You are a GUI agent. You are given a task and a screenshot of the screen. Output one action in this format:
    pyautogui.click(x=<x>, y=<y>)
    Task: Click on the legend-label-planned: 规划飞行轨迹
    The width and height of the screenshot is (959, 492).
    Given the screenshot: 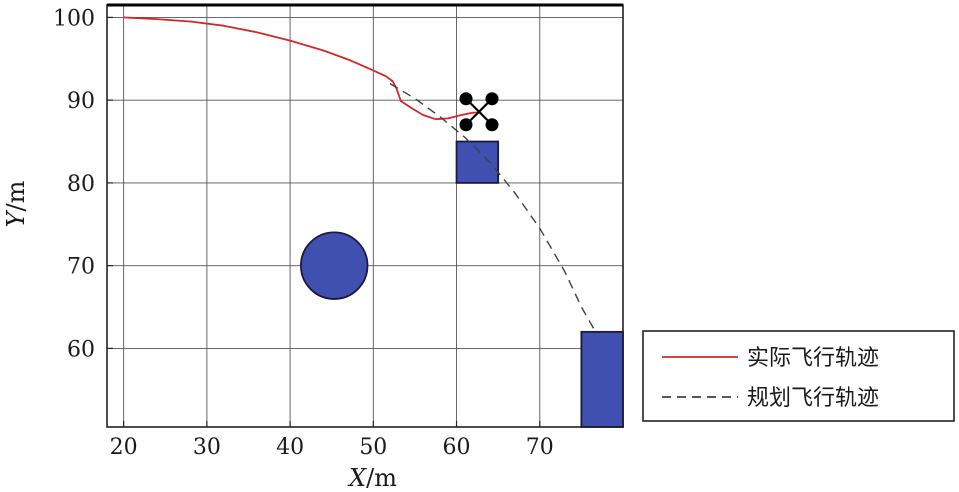 What is the action you would take?
    pyautogui.click(x=813, y=398)
    